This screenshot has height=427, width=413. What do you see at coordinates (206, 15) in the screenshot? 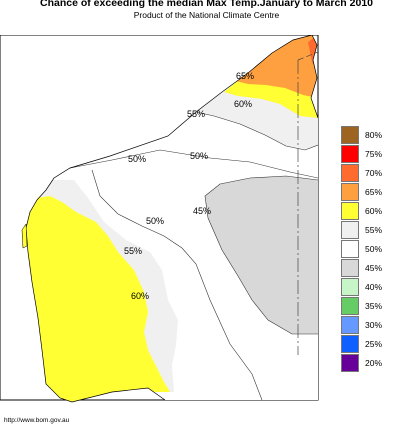
I see `map-subtitle: Product of the National Climate Centre` at bounding box center [206, 15].